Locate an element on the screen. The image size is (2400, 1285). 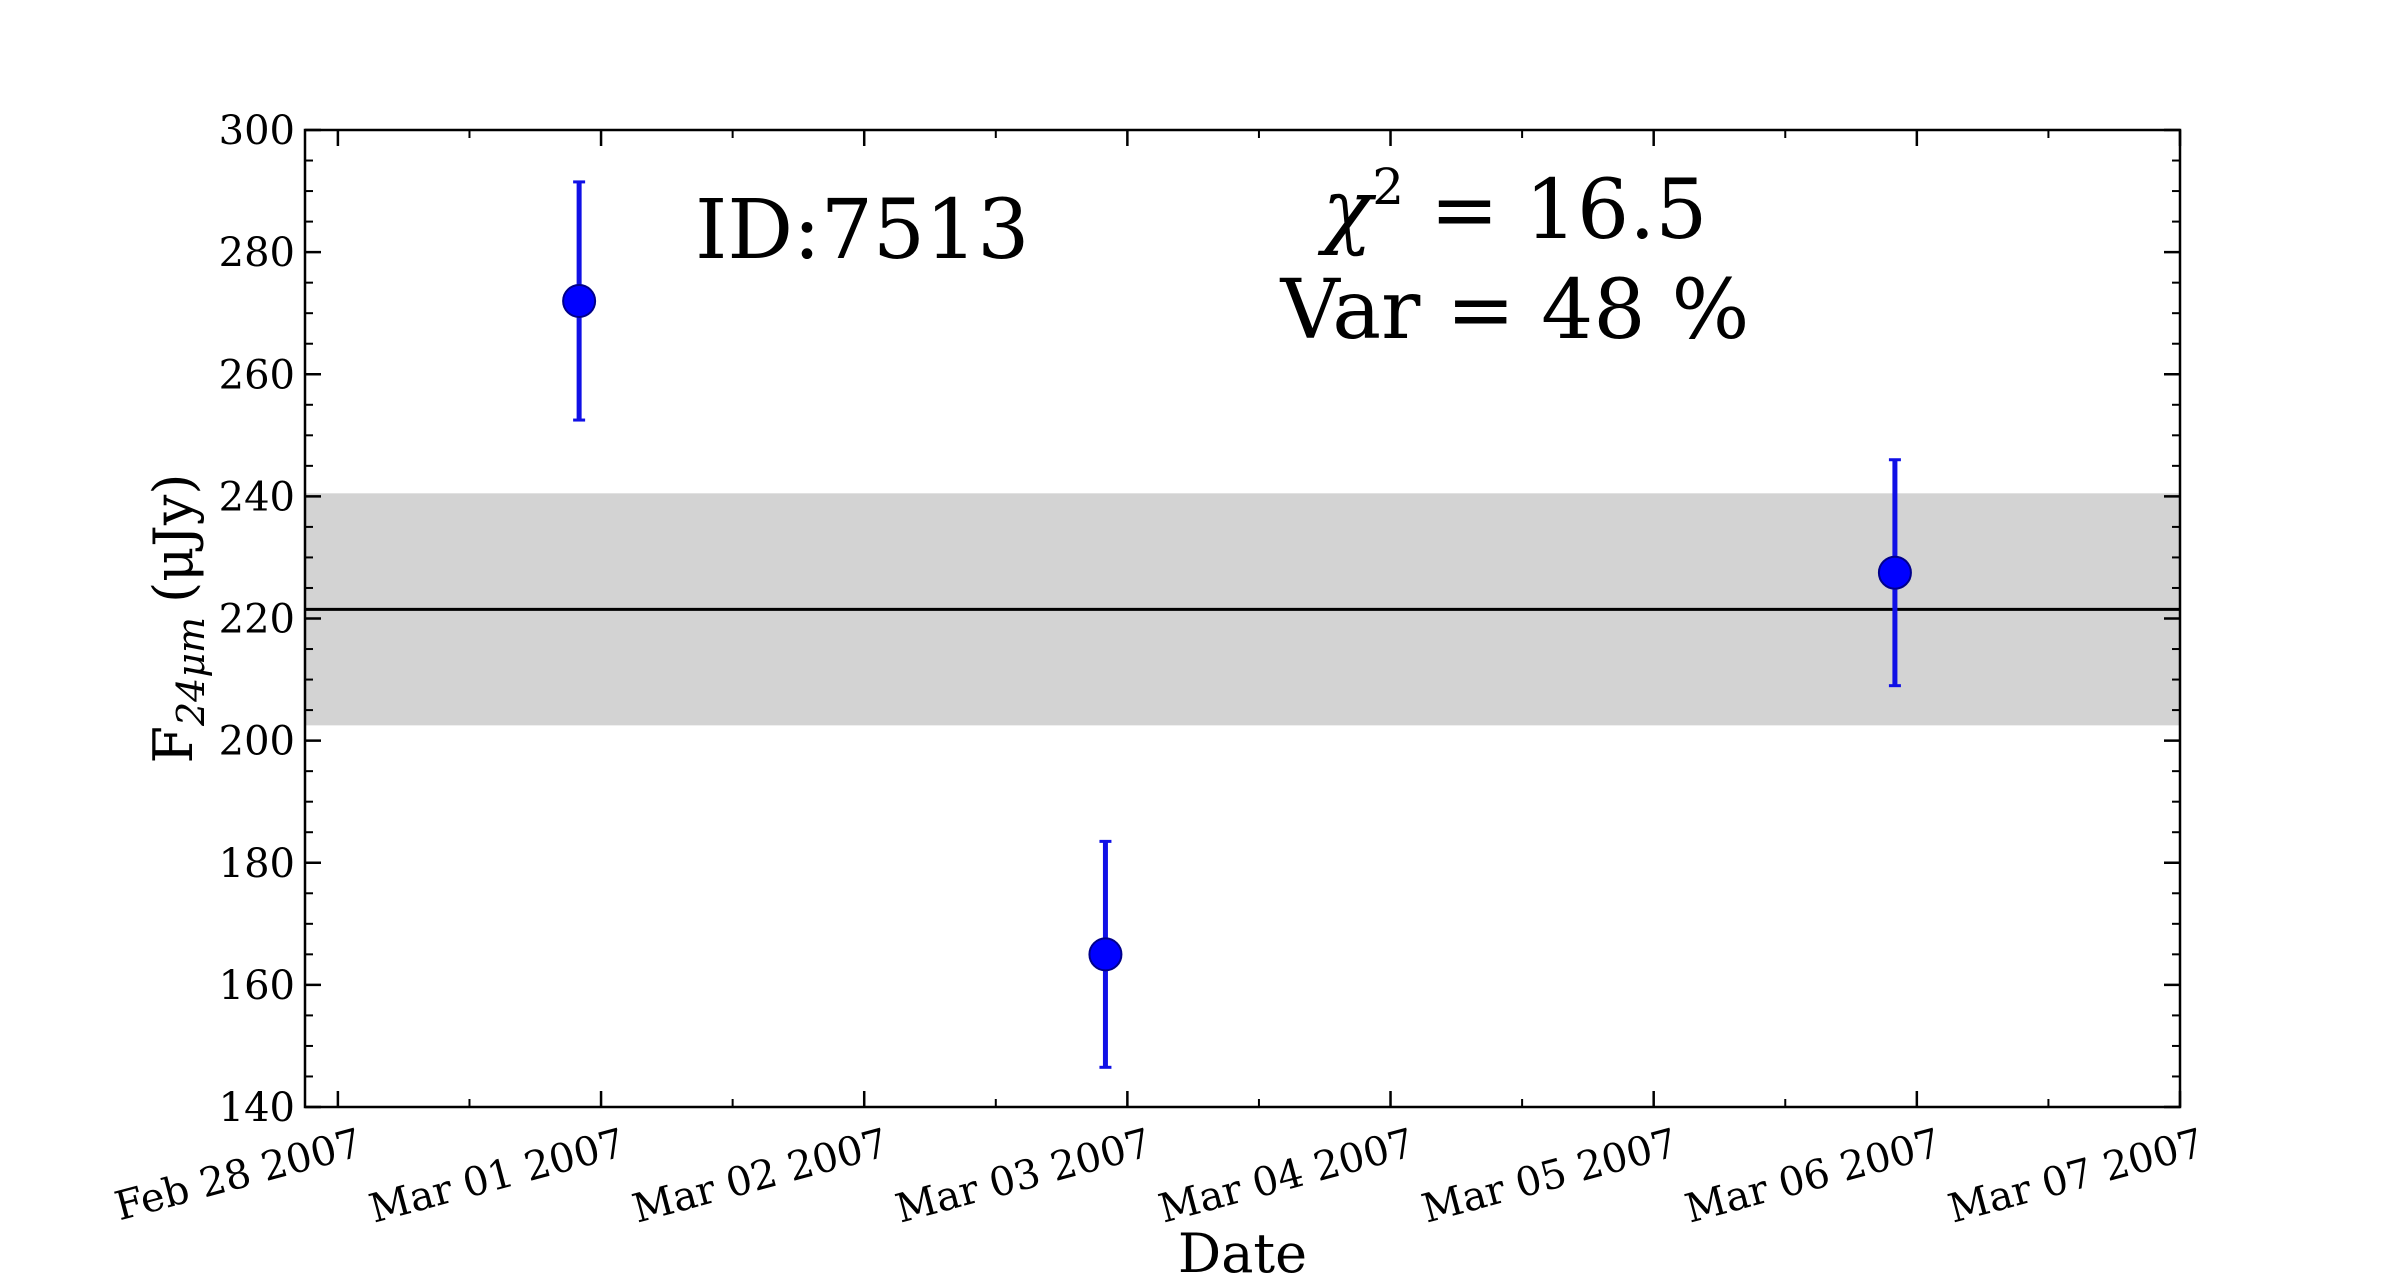
chi-squared-annotation: χ2 = 16.5 is located at coordinates (1513, 208).